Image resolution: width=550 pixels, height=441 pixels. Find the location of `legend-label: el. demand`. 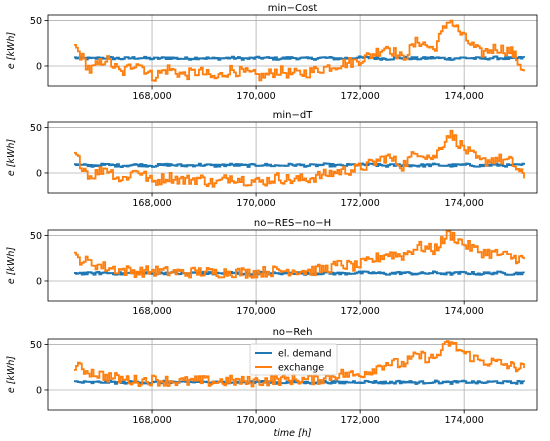

legend-label: el. demand is located at coordinates (305, 354).